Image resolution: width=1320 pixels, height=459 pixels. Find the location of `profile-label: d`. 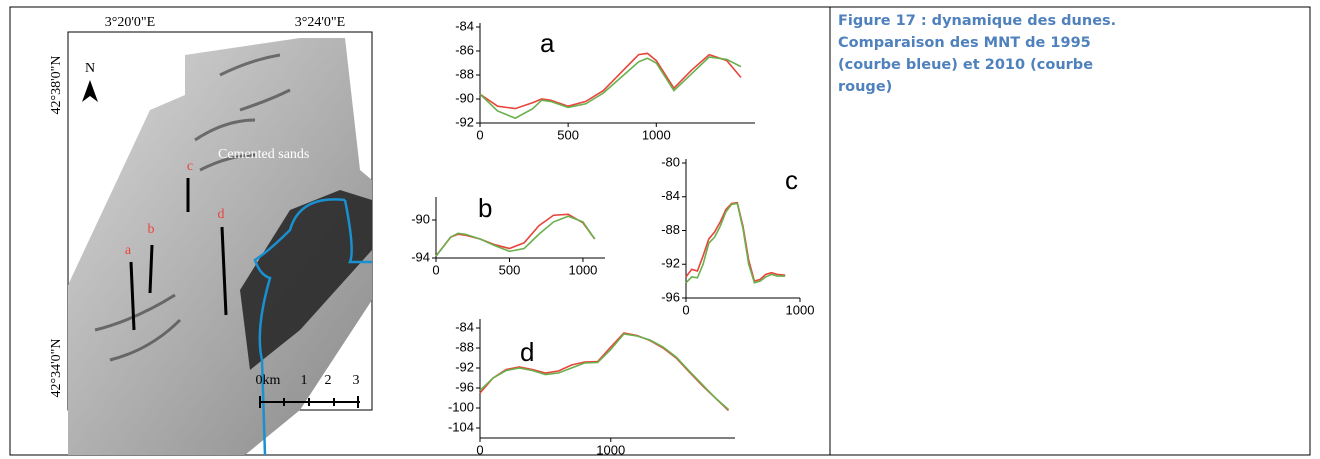

profile-label: d is located at coordinates (221, 214).